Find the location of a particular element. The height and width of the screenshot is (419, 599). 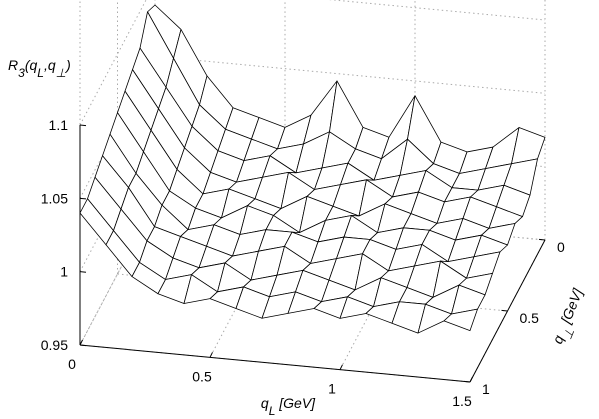

zlabel-part: L is located at coordinates (40, 73).